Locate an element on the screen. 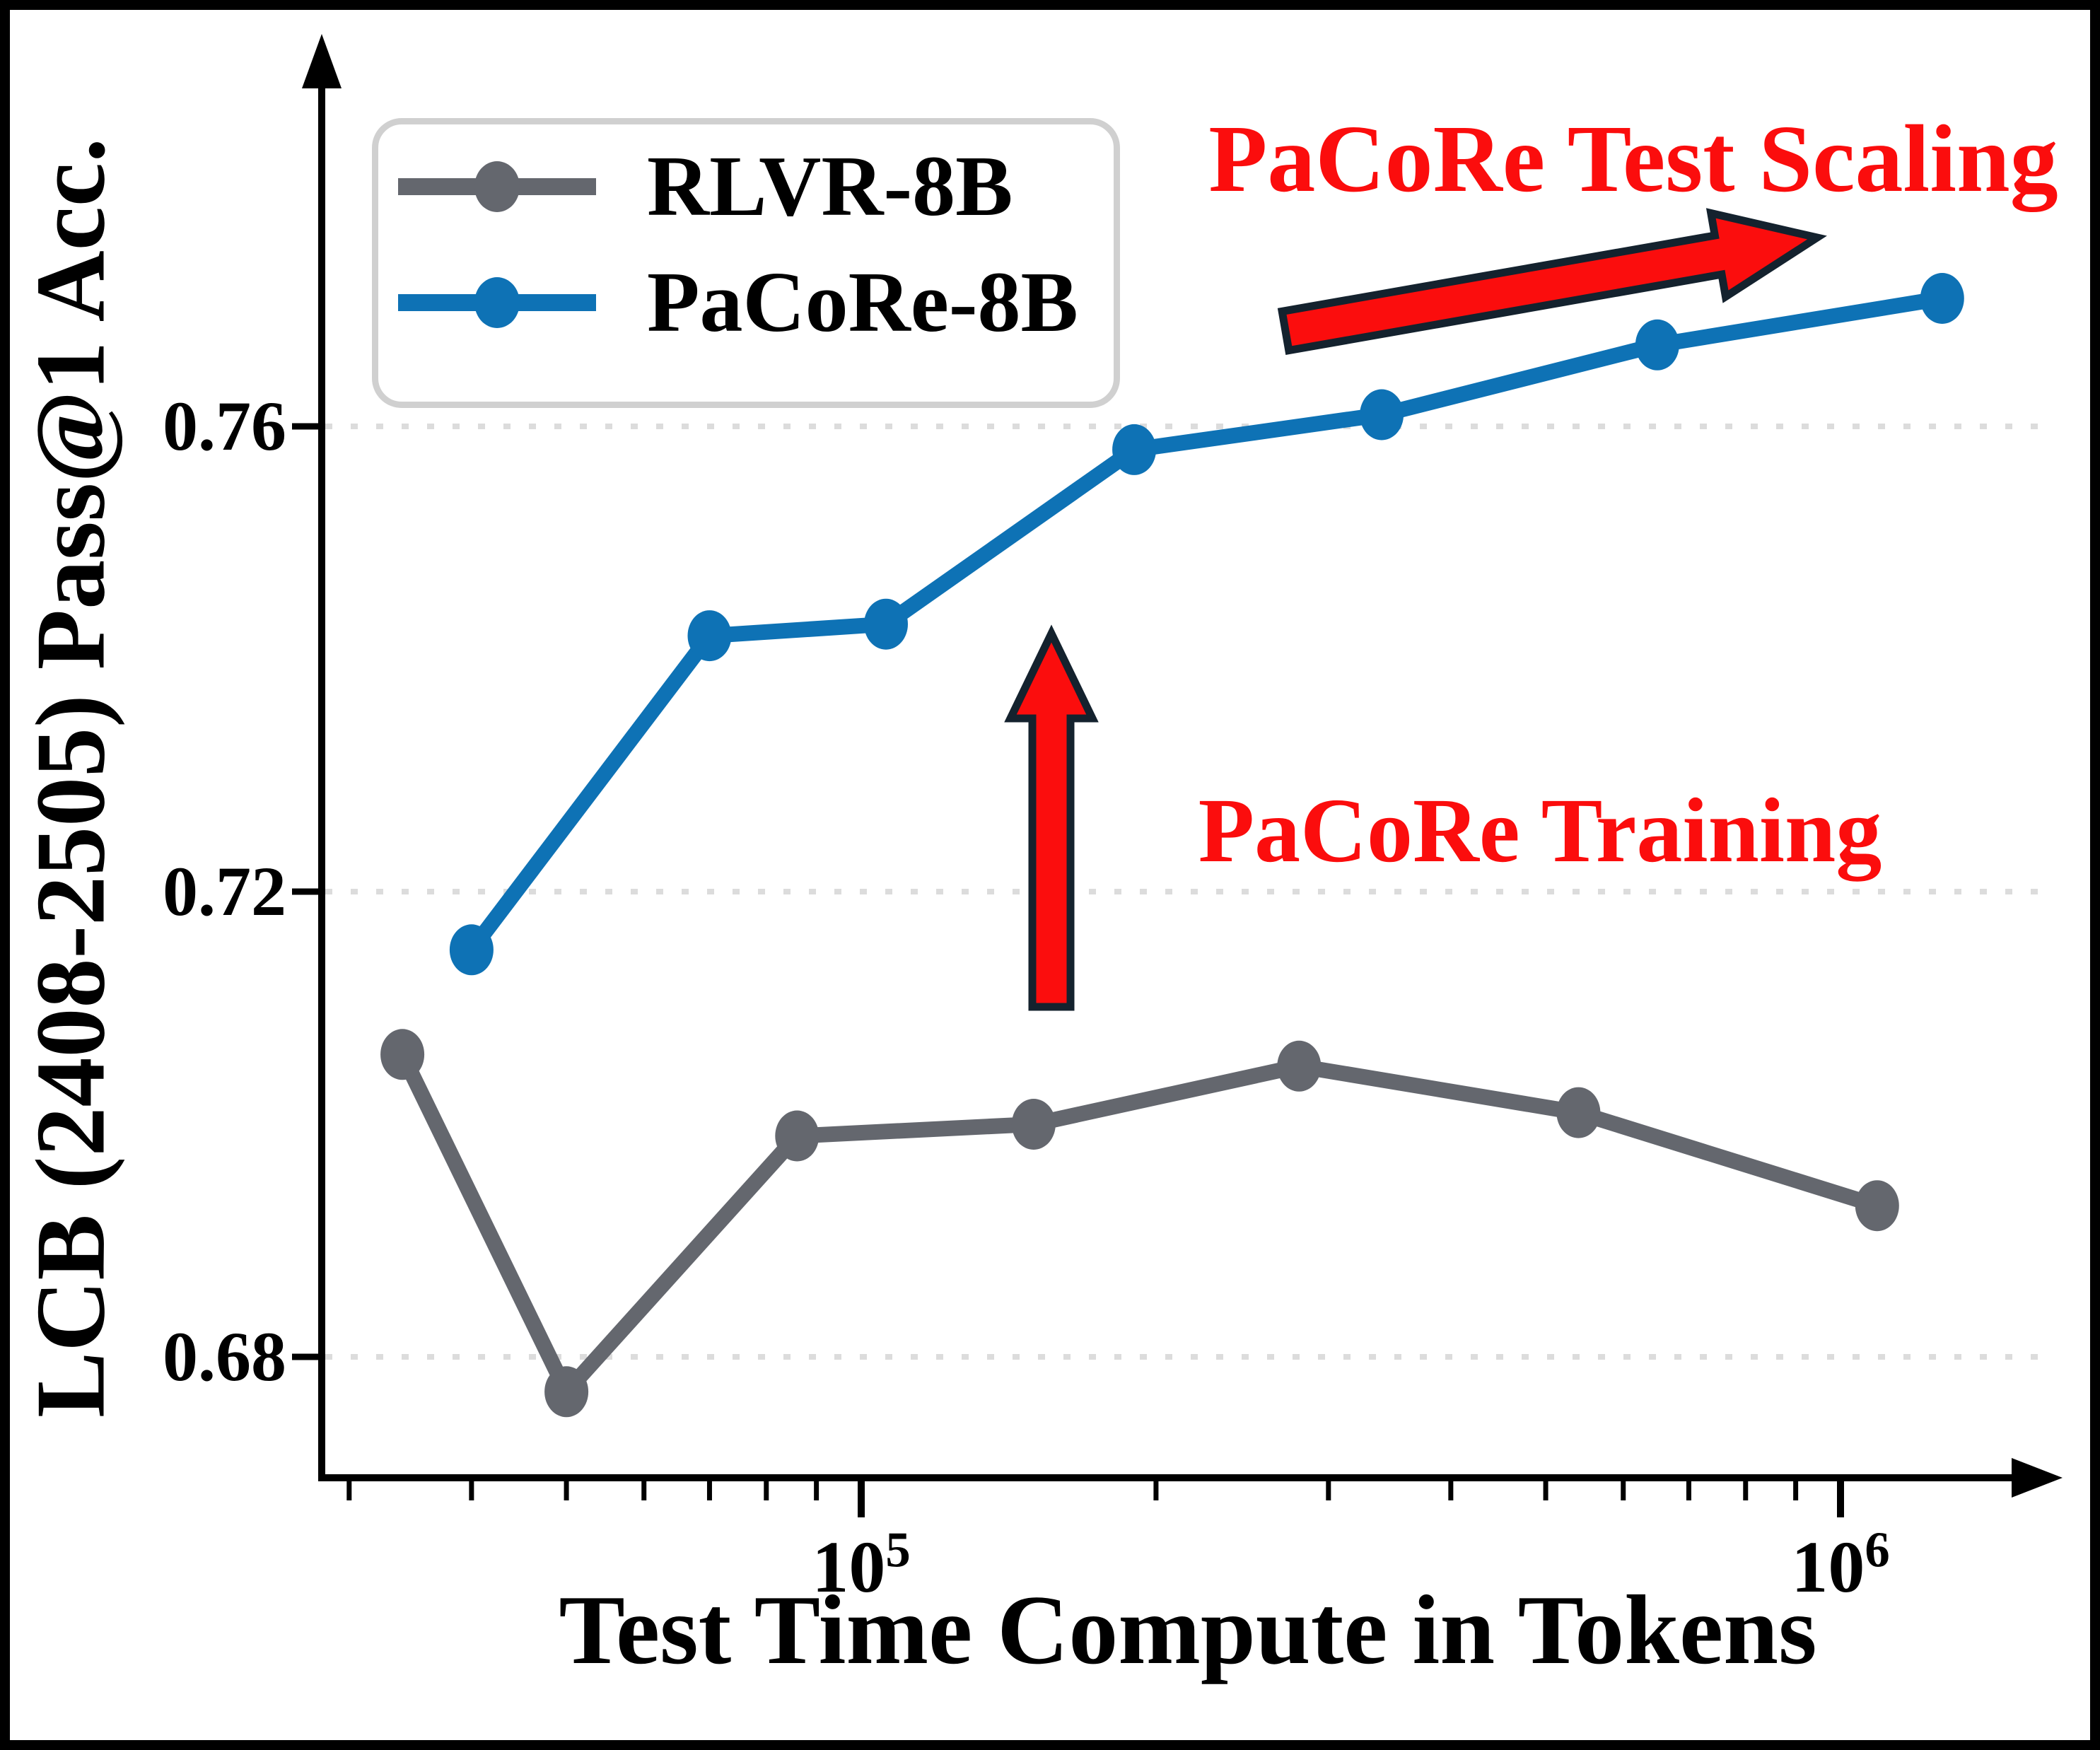  y-axis-arrow-icon is located at coordinates (322, 61).